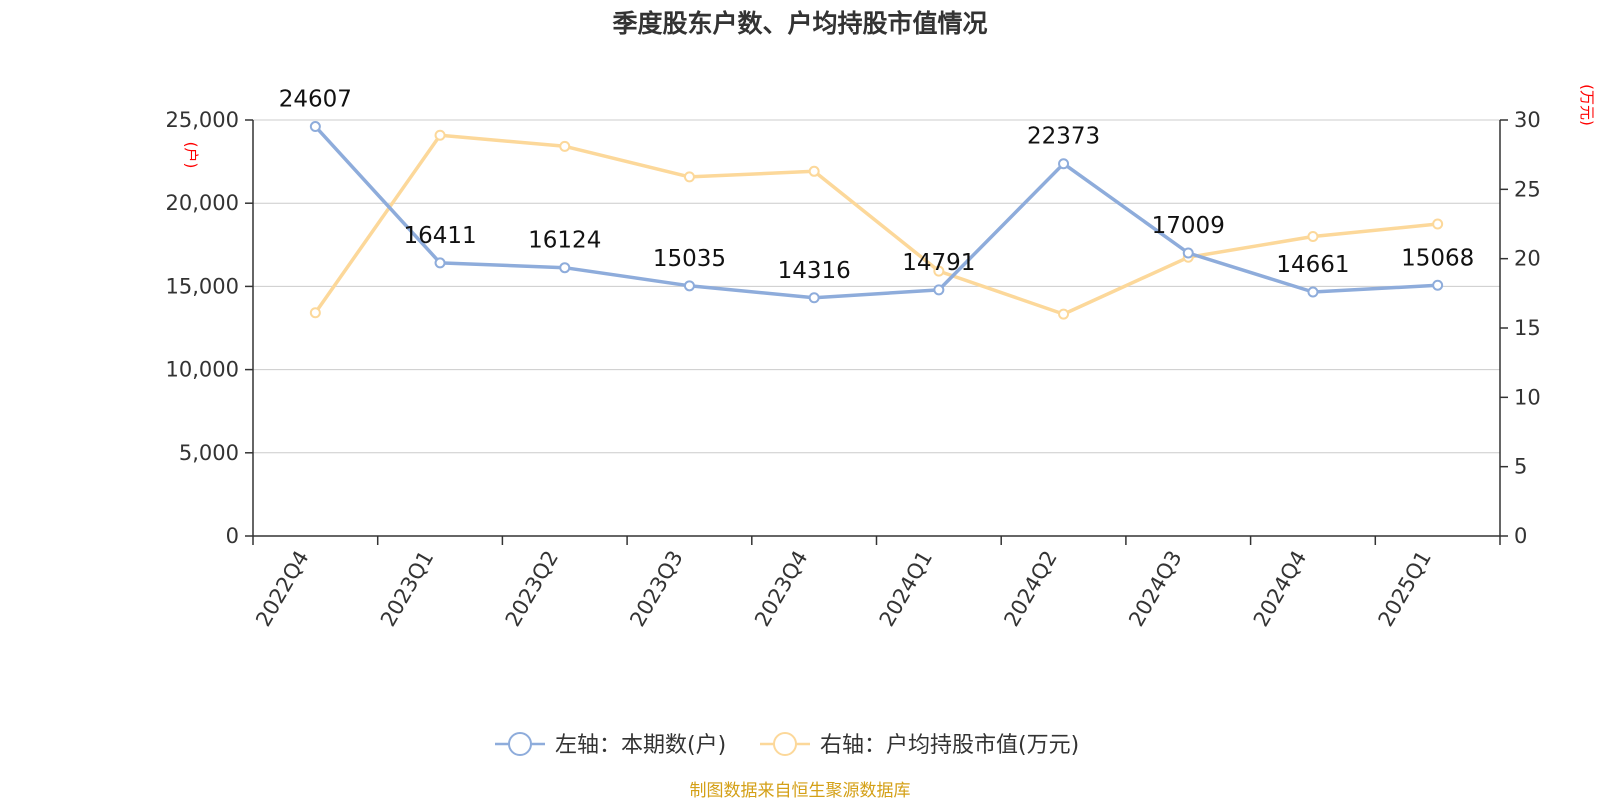 The image size is (1600, 804). Describe the element at coordinates (407, 589) in the screenshot. I see `x-axis-tick-label: 2023Q1` at that location.